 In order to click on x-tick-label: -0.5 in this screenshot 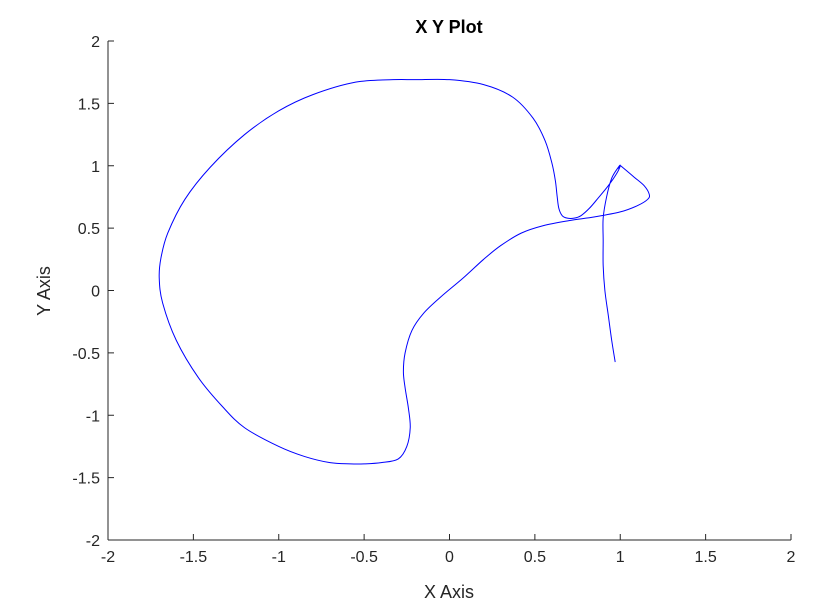, I will do `click(364, 557)`.